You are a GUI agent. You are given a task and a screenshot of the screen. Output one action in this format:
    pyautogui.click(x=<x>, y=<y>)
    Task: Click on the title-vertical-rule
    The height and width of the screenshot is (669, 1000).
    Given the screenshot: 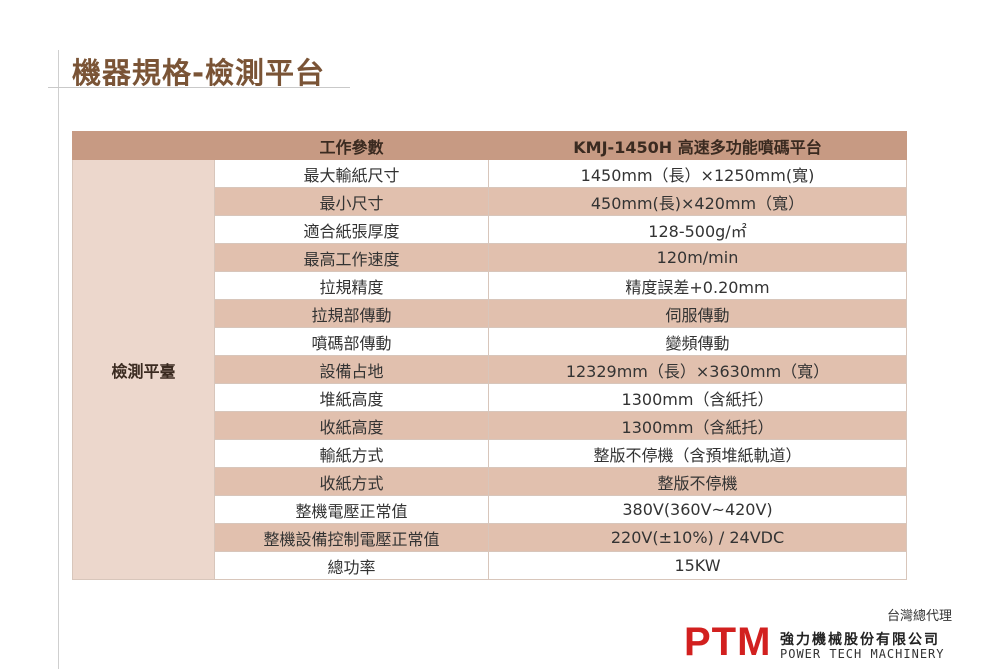 What is the action you would take?
    pyautogui.click(x=58, y=359)
    